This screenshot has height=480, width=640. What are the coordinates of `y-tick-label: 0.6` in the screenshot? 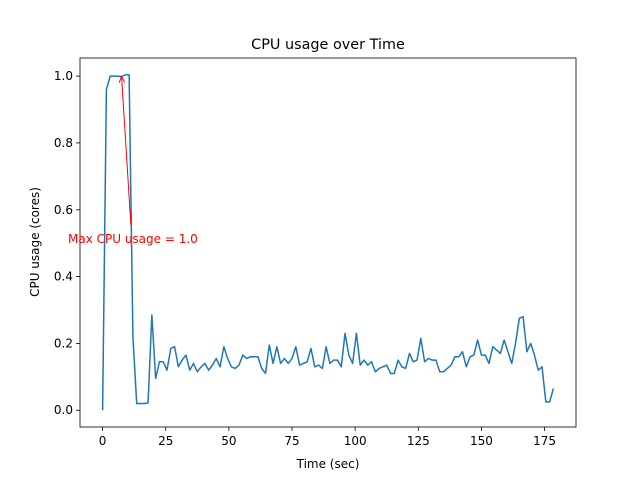 It's located at (63, 210).